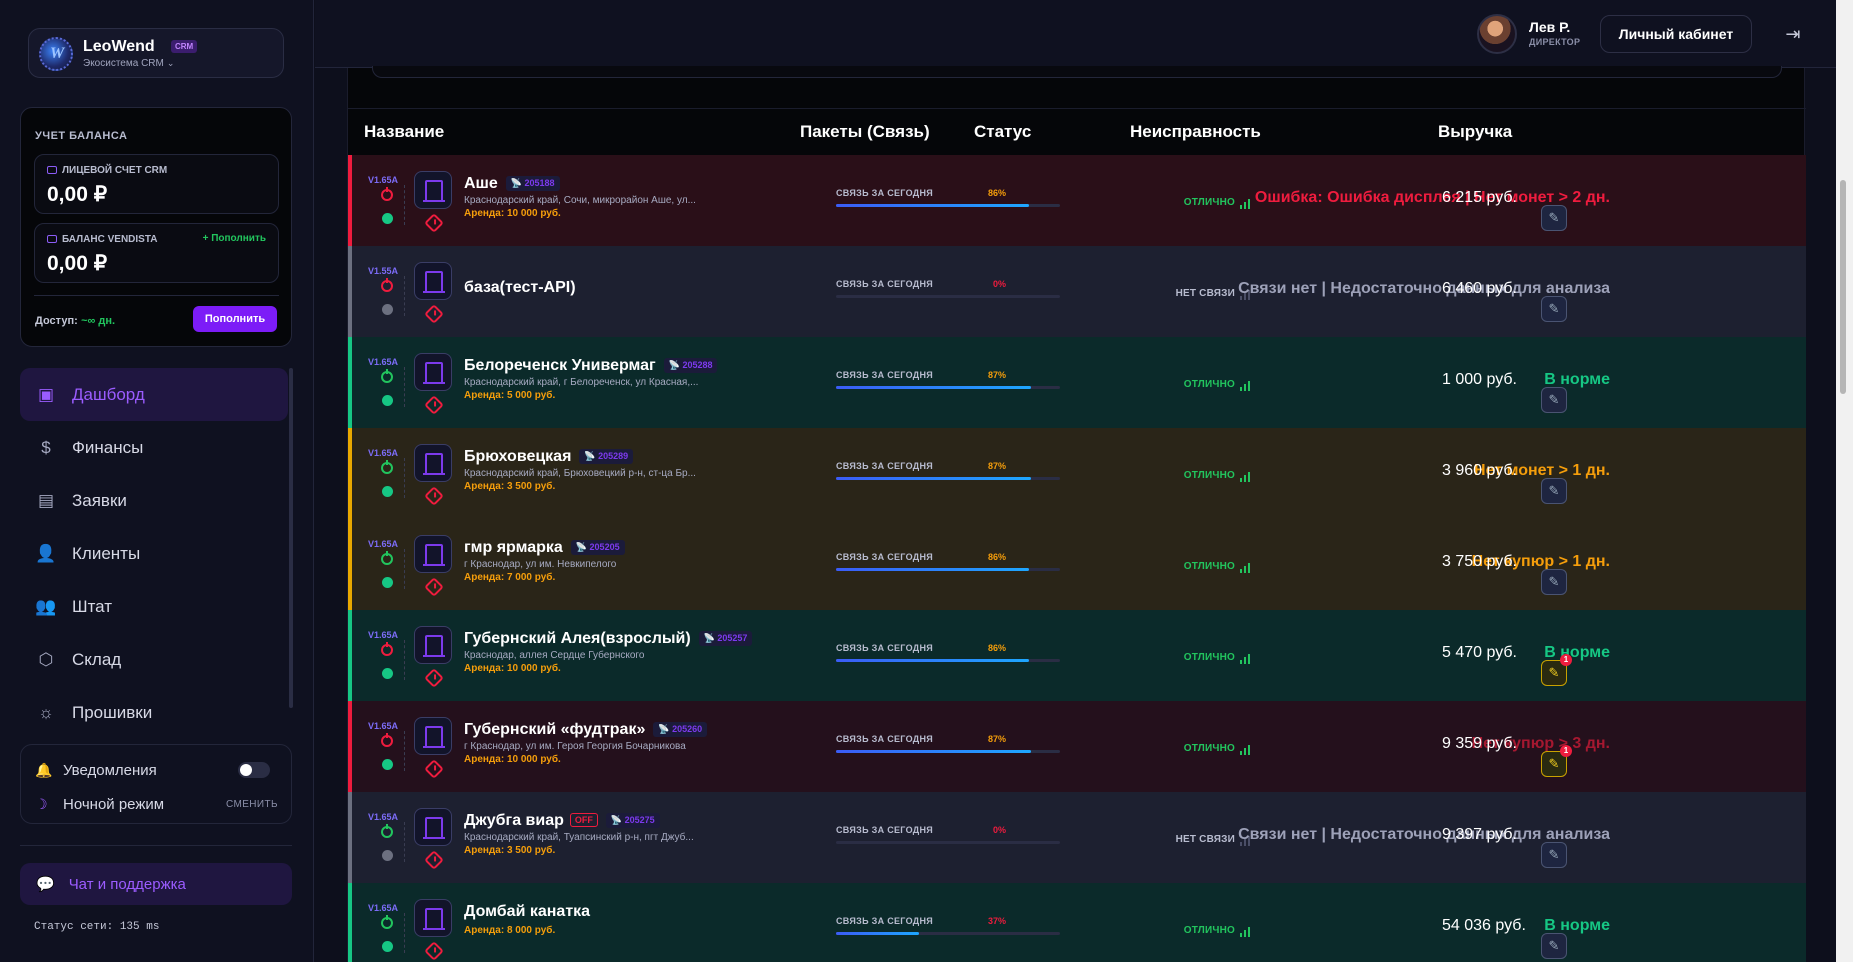 The height and width of the screenshot is (962, 1853). I want to click on connection-status: НЕТ СВЯЗИ, so click(1214, 840).